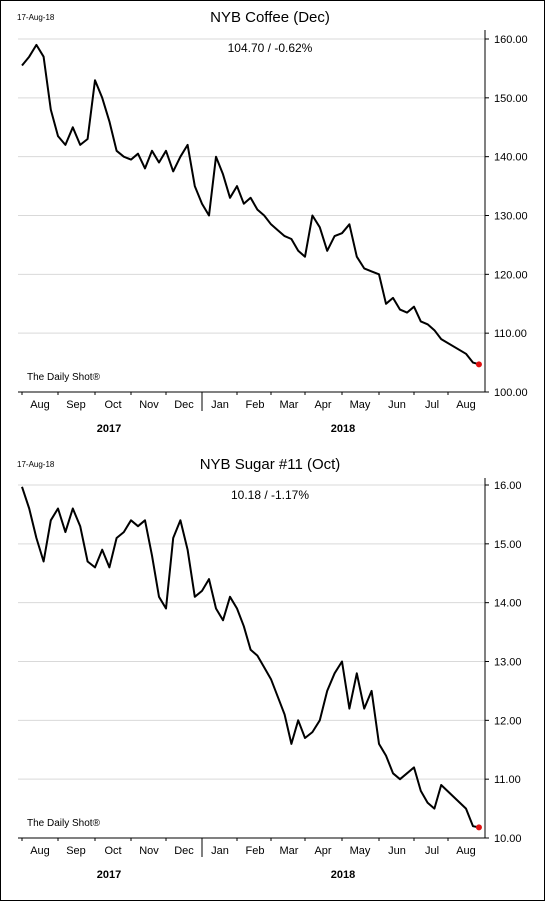 This screenshot has height=901, width=545. I want to click on coffee-last-price-marker, so click(478, 364).